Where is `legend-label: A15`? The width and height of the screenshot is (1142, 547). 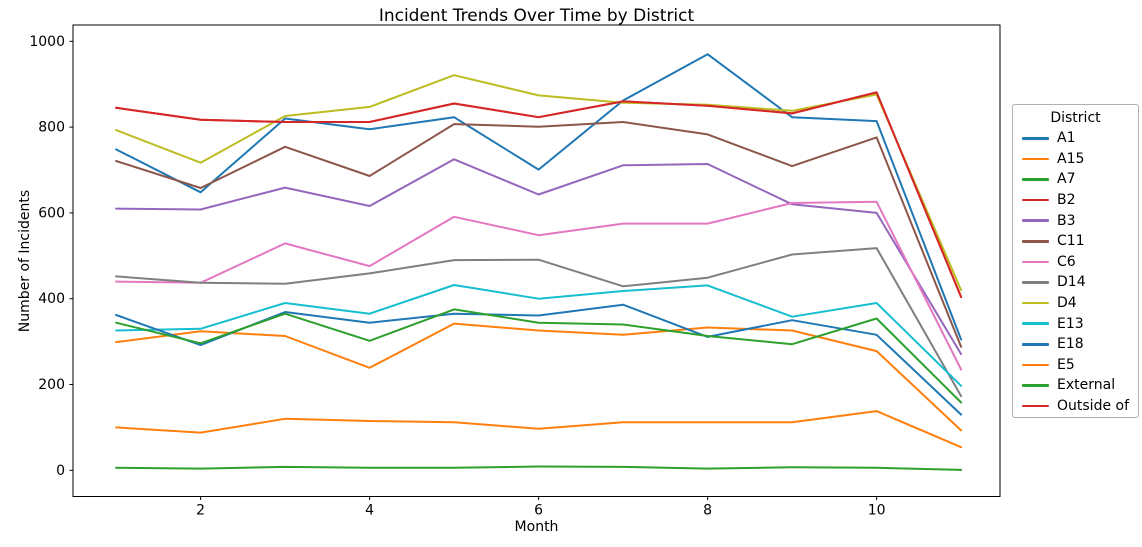 legend-label: A15 is located at coordinates (1071, 158).